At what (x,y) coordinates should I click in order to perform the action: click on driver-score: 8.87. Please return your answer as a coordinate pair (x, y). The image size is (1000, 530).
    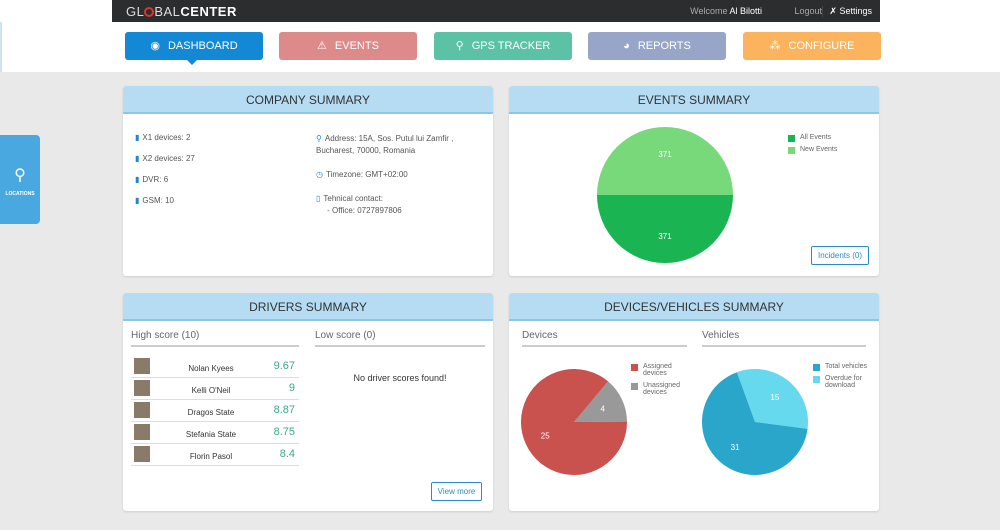
    Looking at the image, I should click on (284, 410).